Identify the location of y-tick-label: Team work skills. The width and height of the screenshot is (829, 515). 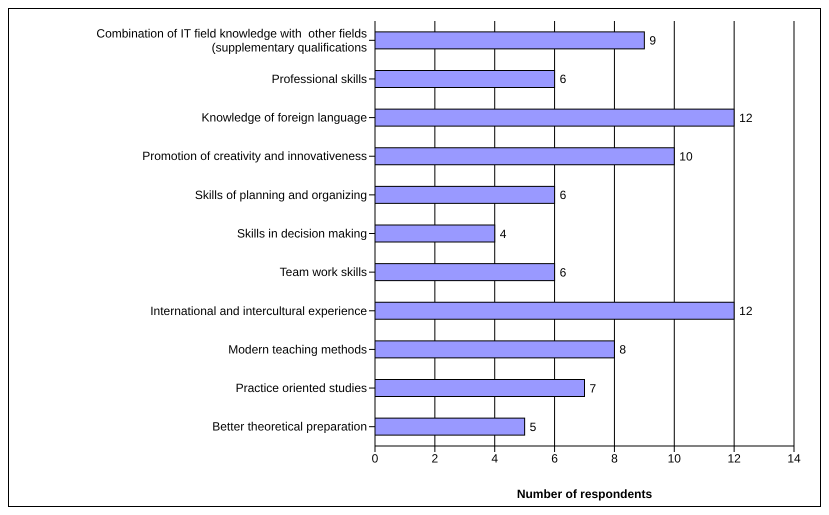
(323, 272).